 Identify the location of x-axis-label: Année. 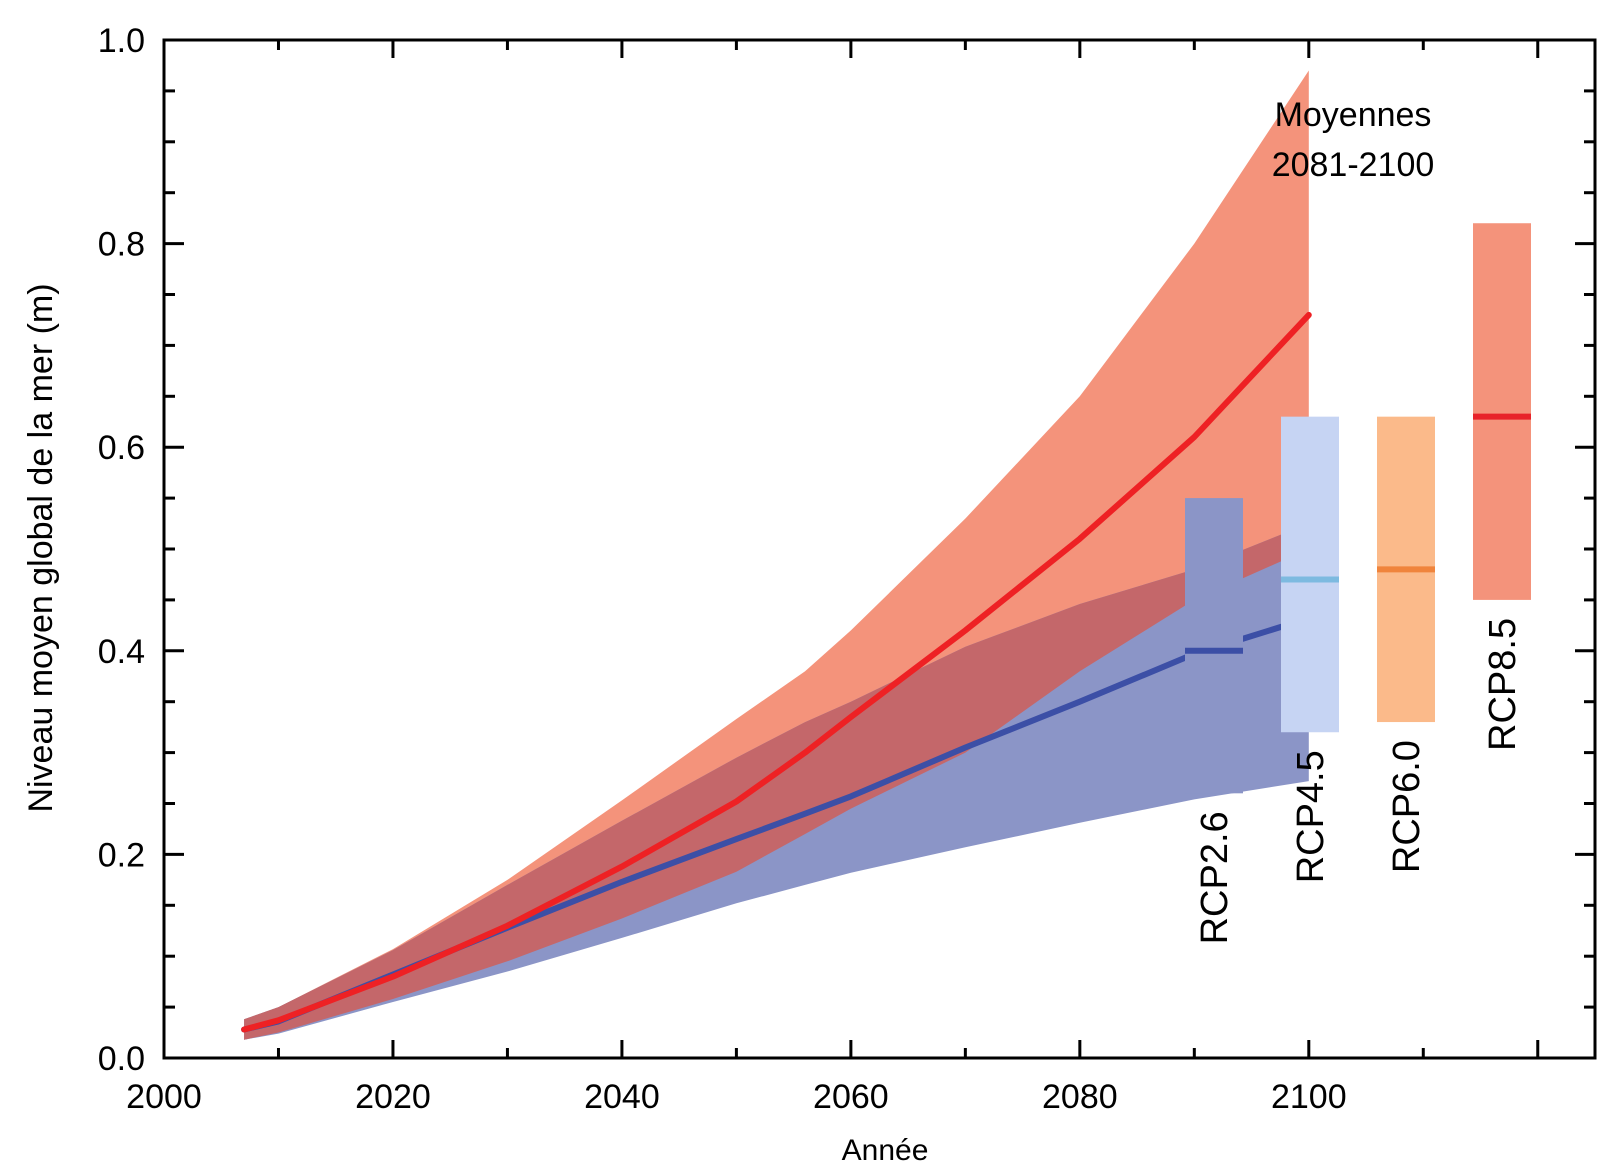
(885, 1150).